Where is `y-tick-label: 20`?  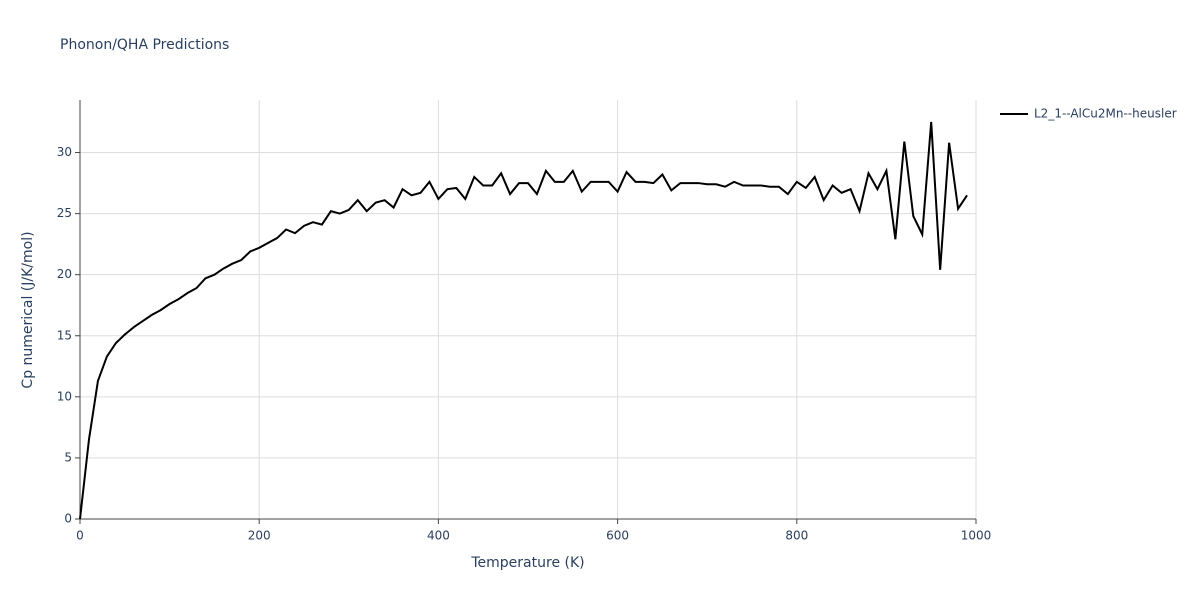
y-tick-label: 20 is located at coordinates (64, 274).